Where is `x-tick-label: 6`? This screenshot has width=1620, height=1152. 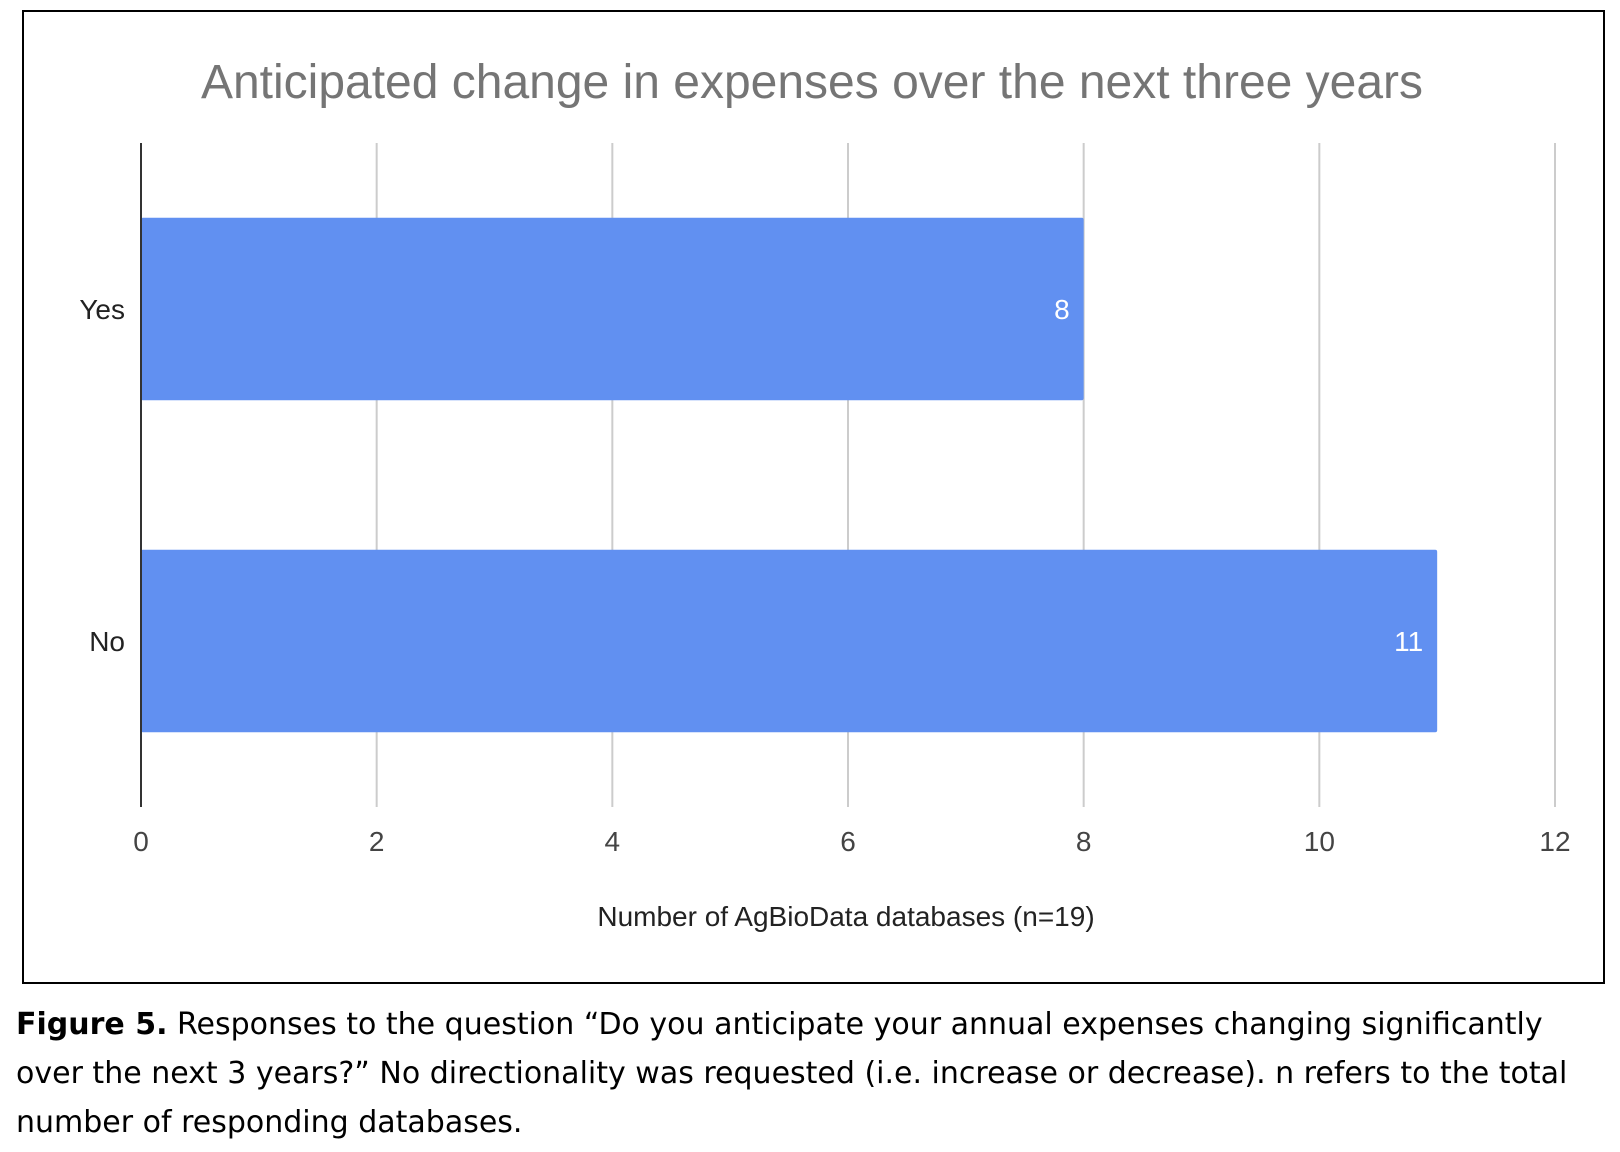
x-tick-label: 6 is located at coordinates (848, 841).